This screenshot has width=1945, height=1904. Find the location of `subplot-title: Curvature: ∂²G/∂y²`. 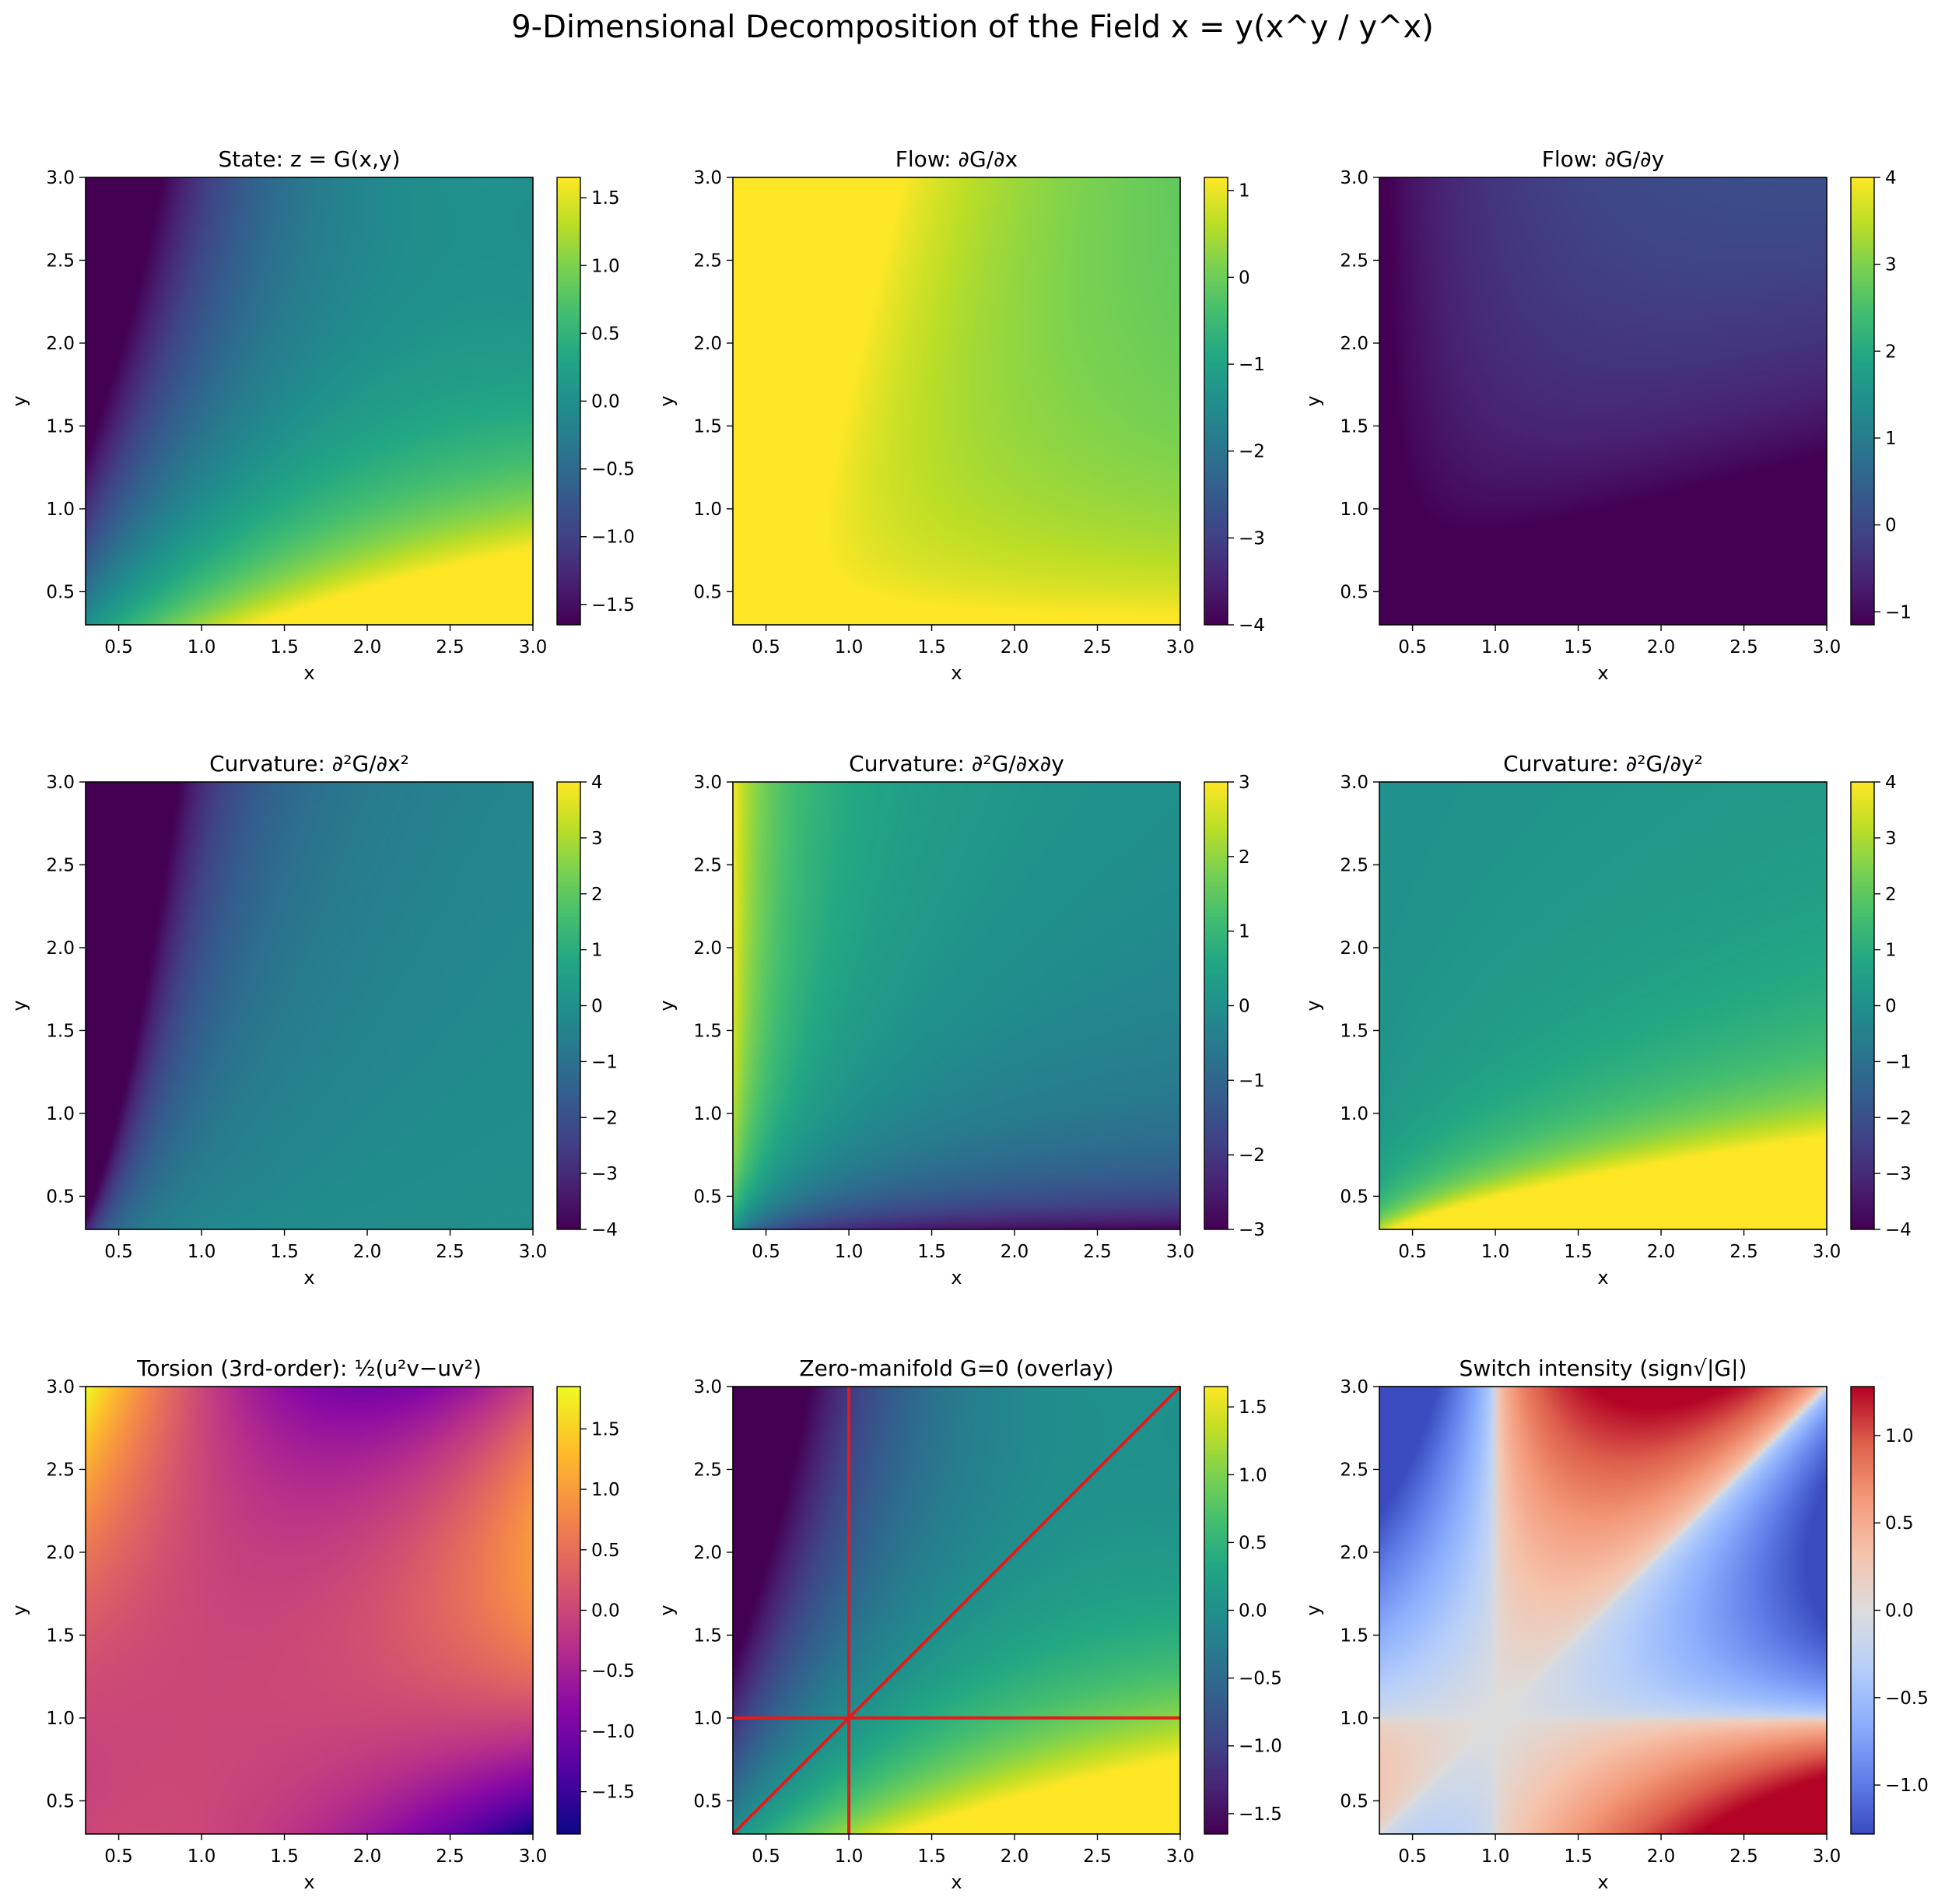

subplot-title: Curvature: ∂²G/∂y² is located at coordinates (1603, 764).